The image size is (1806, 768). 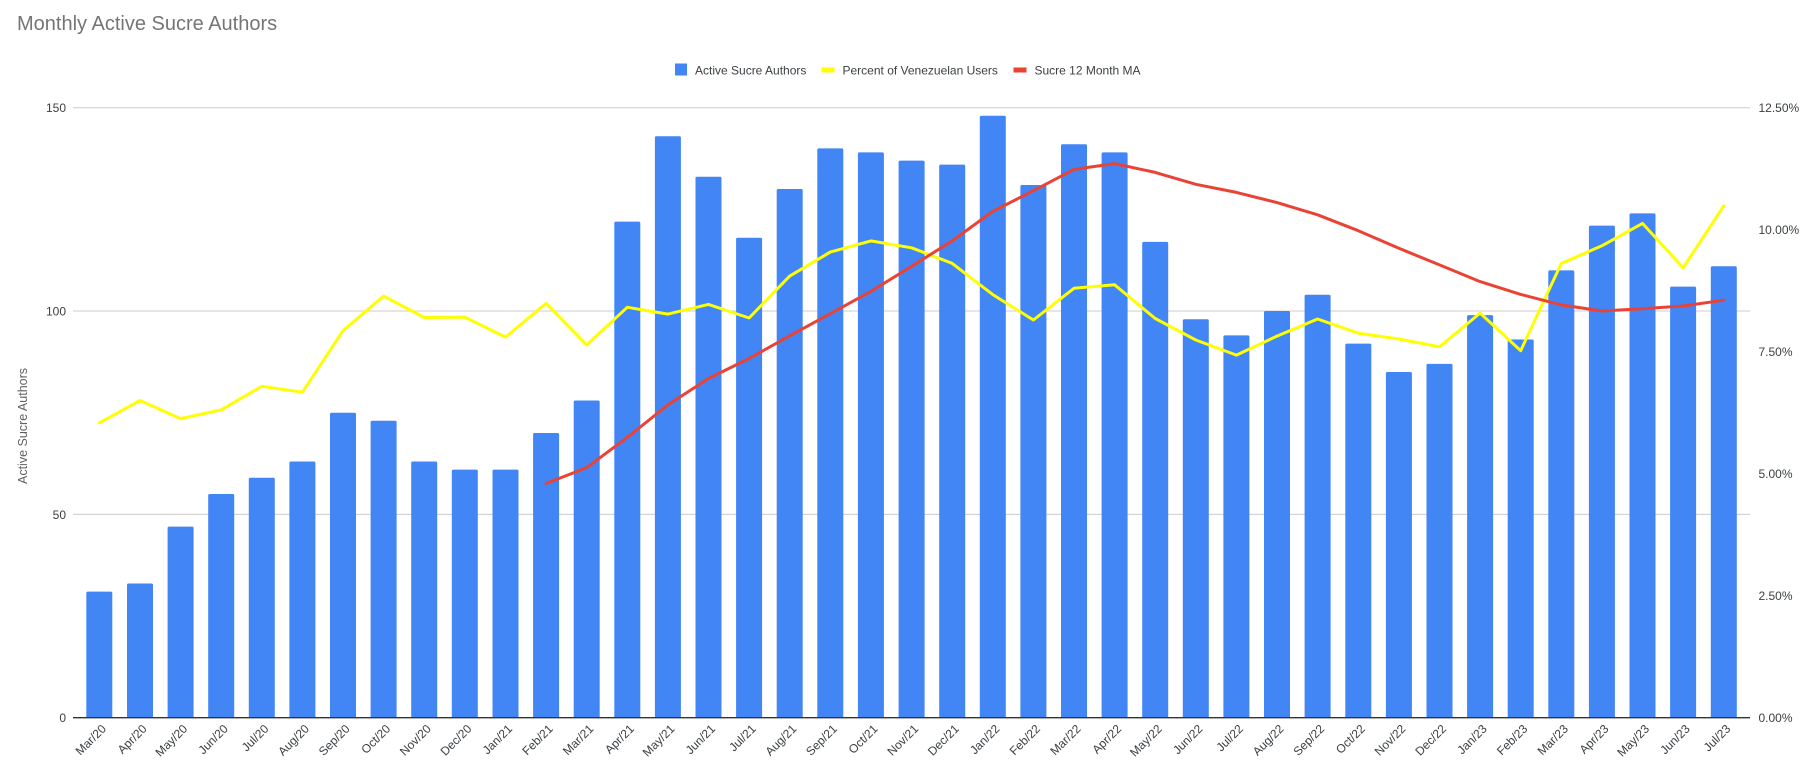 I want to click on svg-text: 150, so click(x=56, y=108).